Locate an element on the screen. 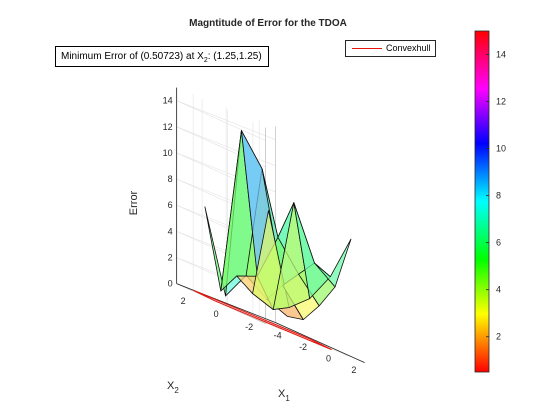 Image resolution: width=560 pixels, height=420 pixels. grid-line-z is located at coordinates (221, 120).